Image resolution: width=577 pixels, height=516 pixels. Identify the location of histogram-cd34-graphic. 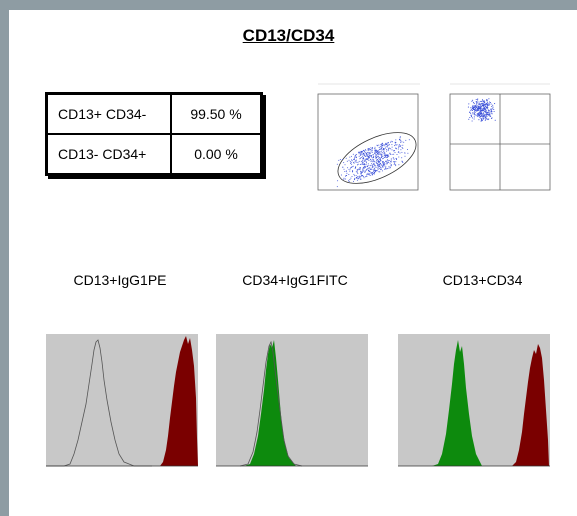
(292, 400).